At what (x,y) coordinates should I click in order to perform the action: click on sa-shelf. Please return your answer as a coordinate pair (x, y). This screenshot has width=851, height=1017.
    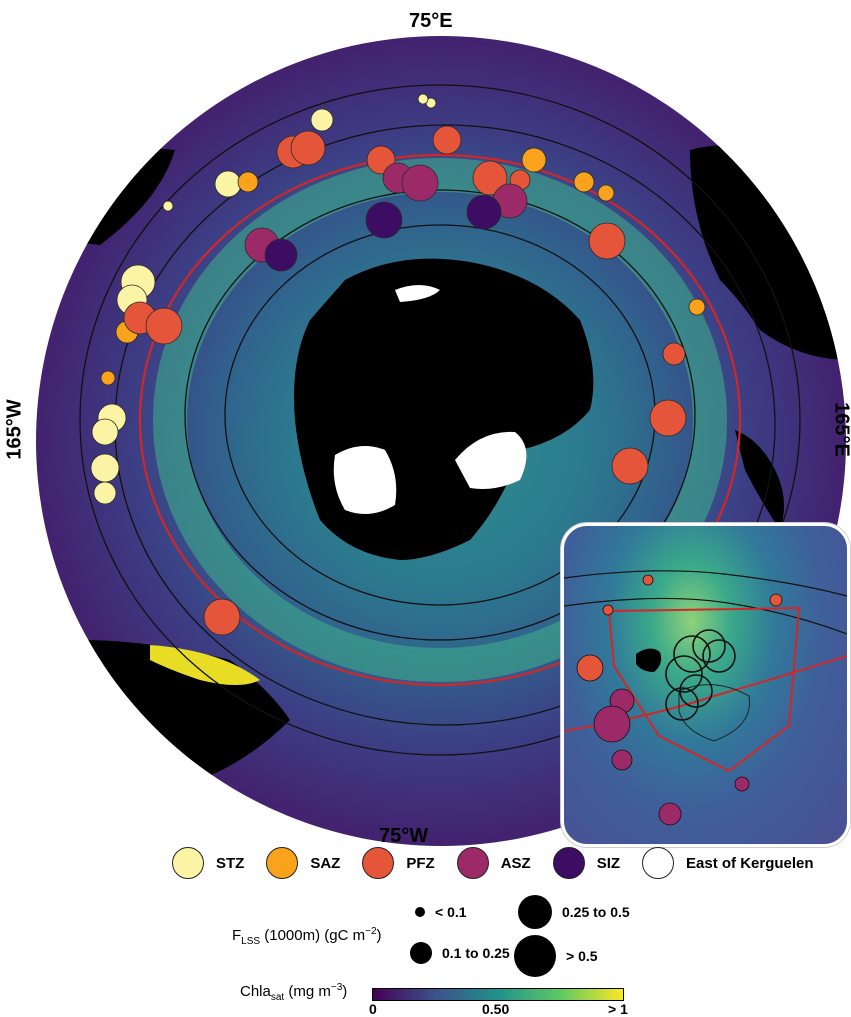
    Looking at the image, I should click on (205, 665).